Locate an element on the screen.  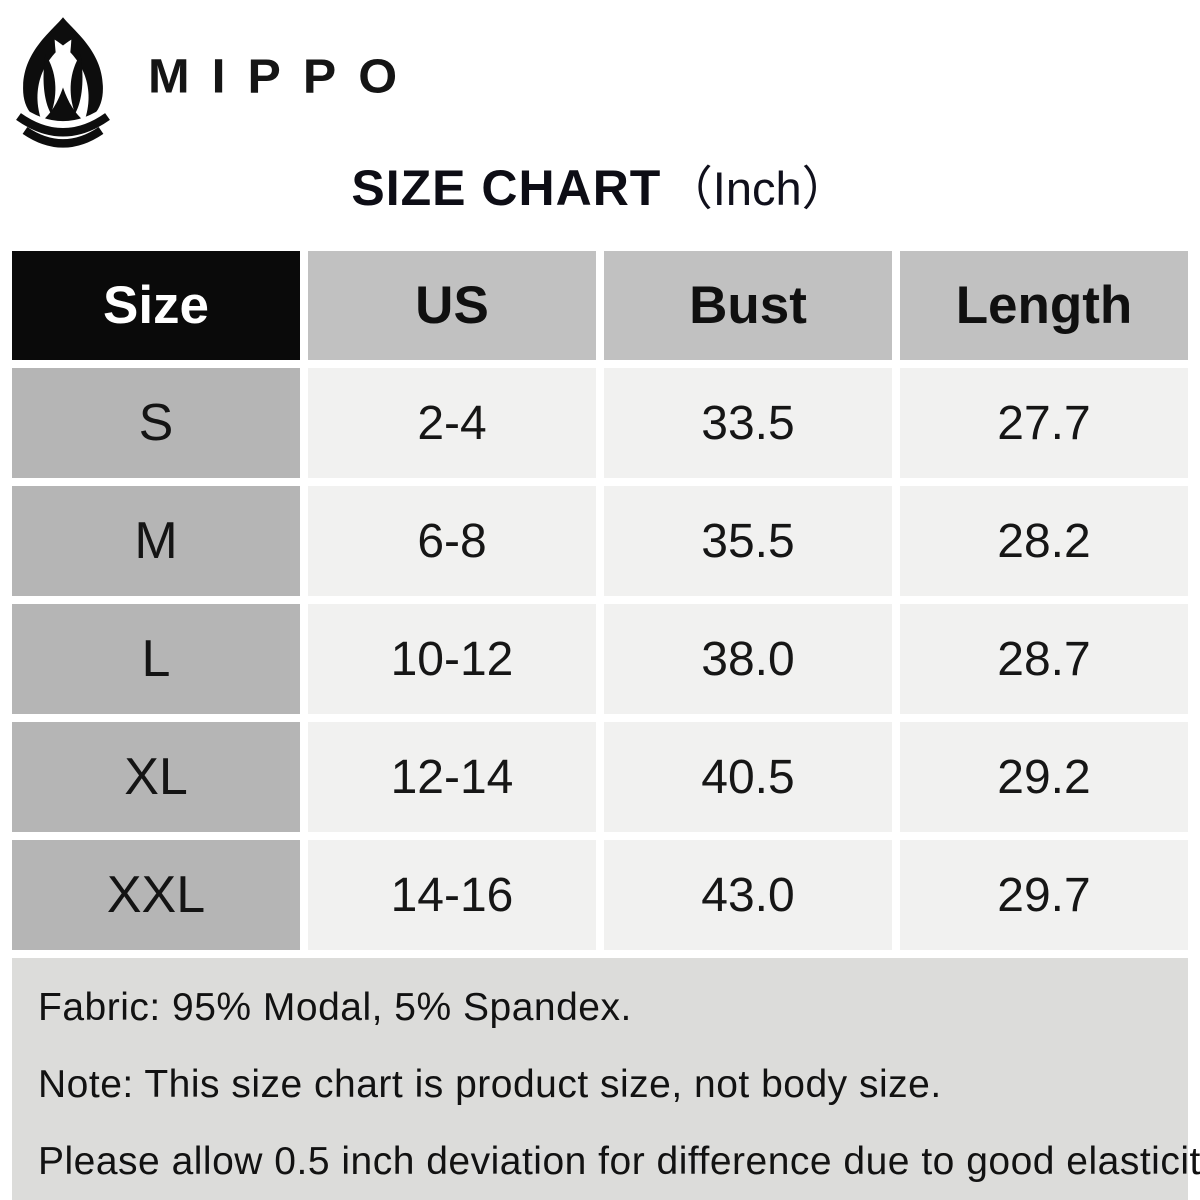
bust-cell: 35.5 is located at coordinates (748, 541).